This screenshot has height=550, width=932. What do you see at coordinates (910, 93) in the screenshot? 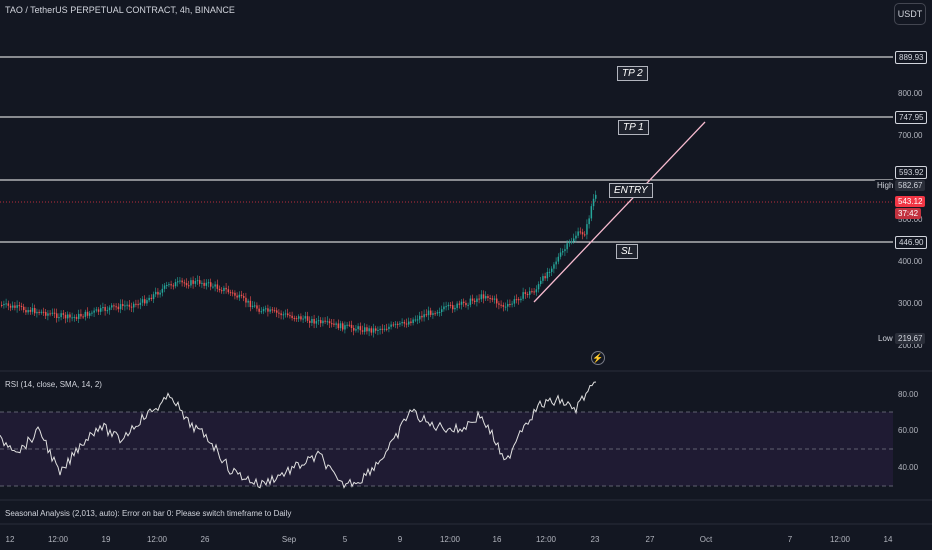
I see `price-tick: 800.00` at bounding box center [910, 93].